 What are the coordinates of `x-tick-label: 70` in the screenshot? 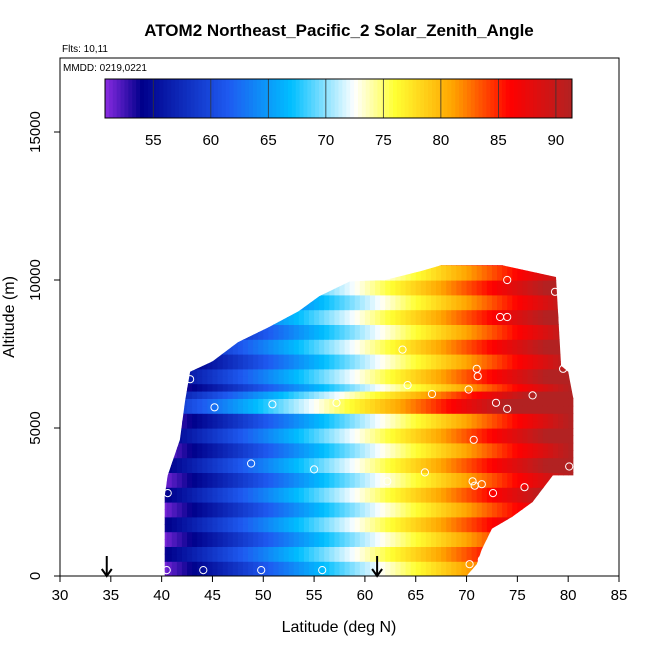 It's located at (466, 595).